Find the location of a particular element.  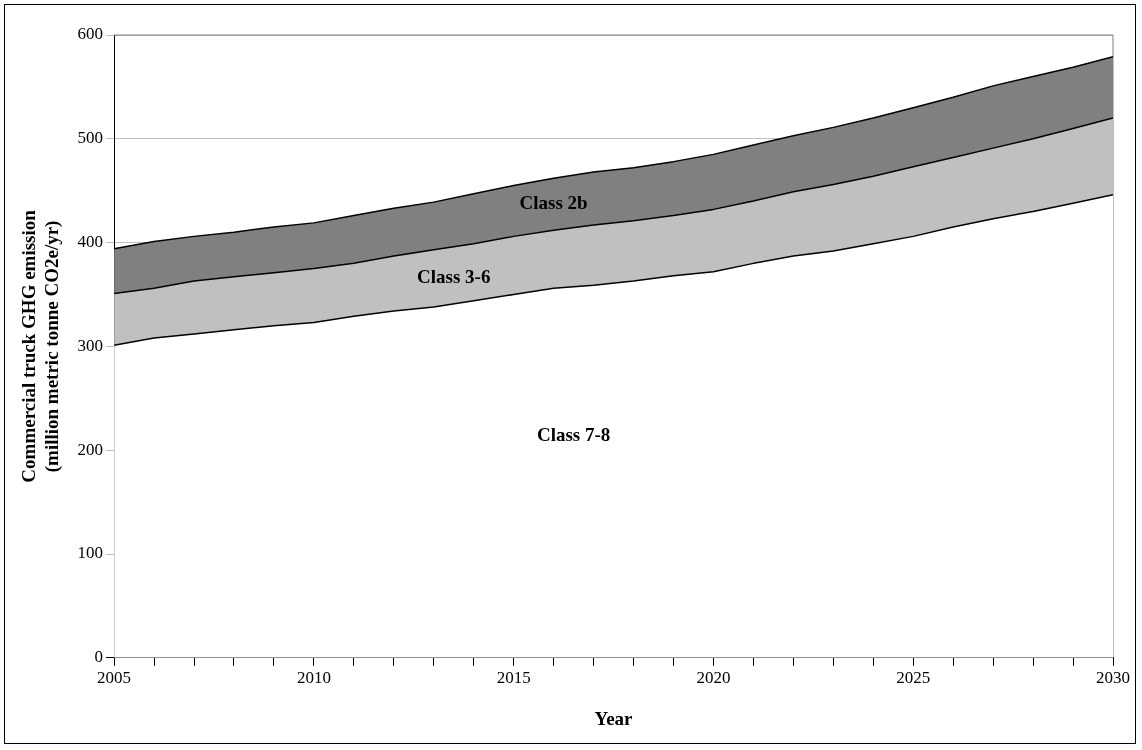

series-label: Class 2b is located at coordinates (553, 203).